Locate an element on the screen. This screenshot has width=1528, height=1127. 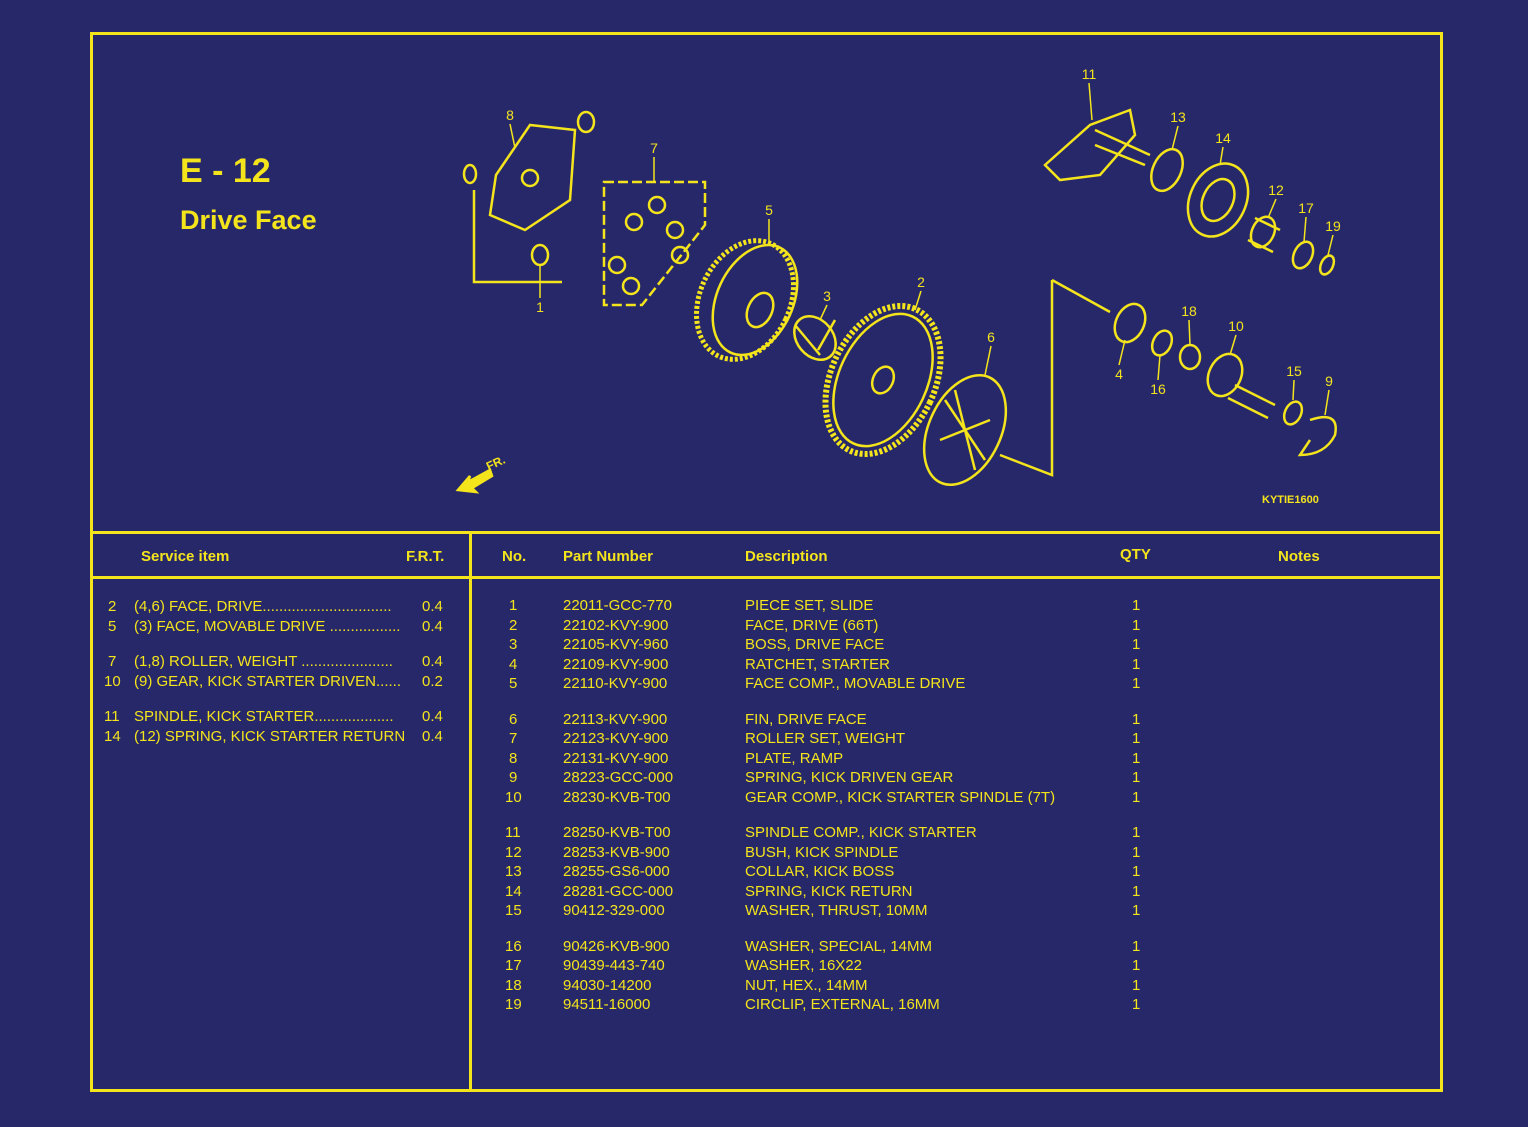
part-row-number: 8 is located at coordinates (513, 758).